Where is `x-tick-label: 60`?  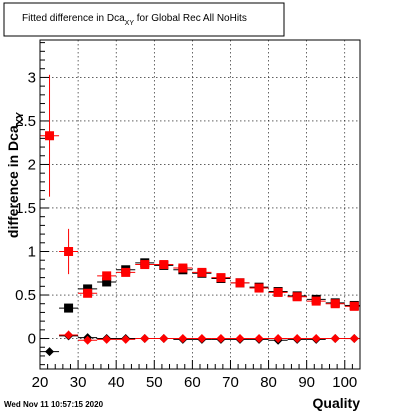
x-tick-label: 60 is located at coordinates (192, 382).